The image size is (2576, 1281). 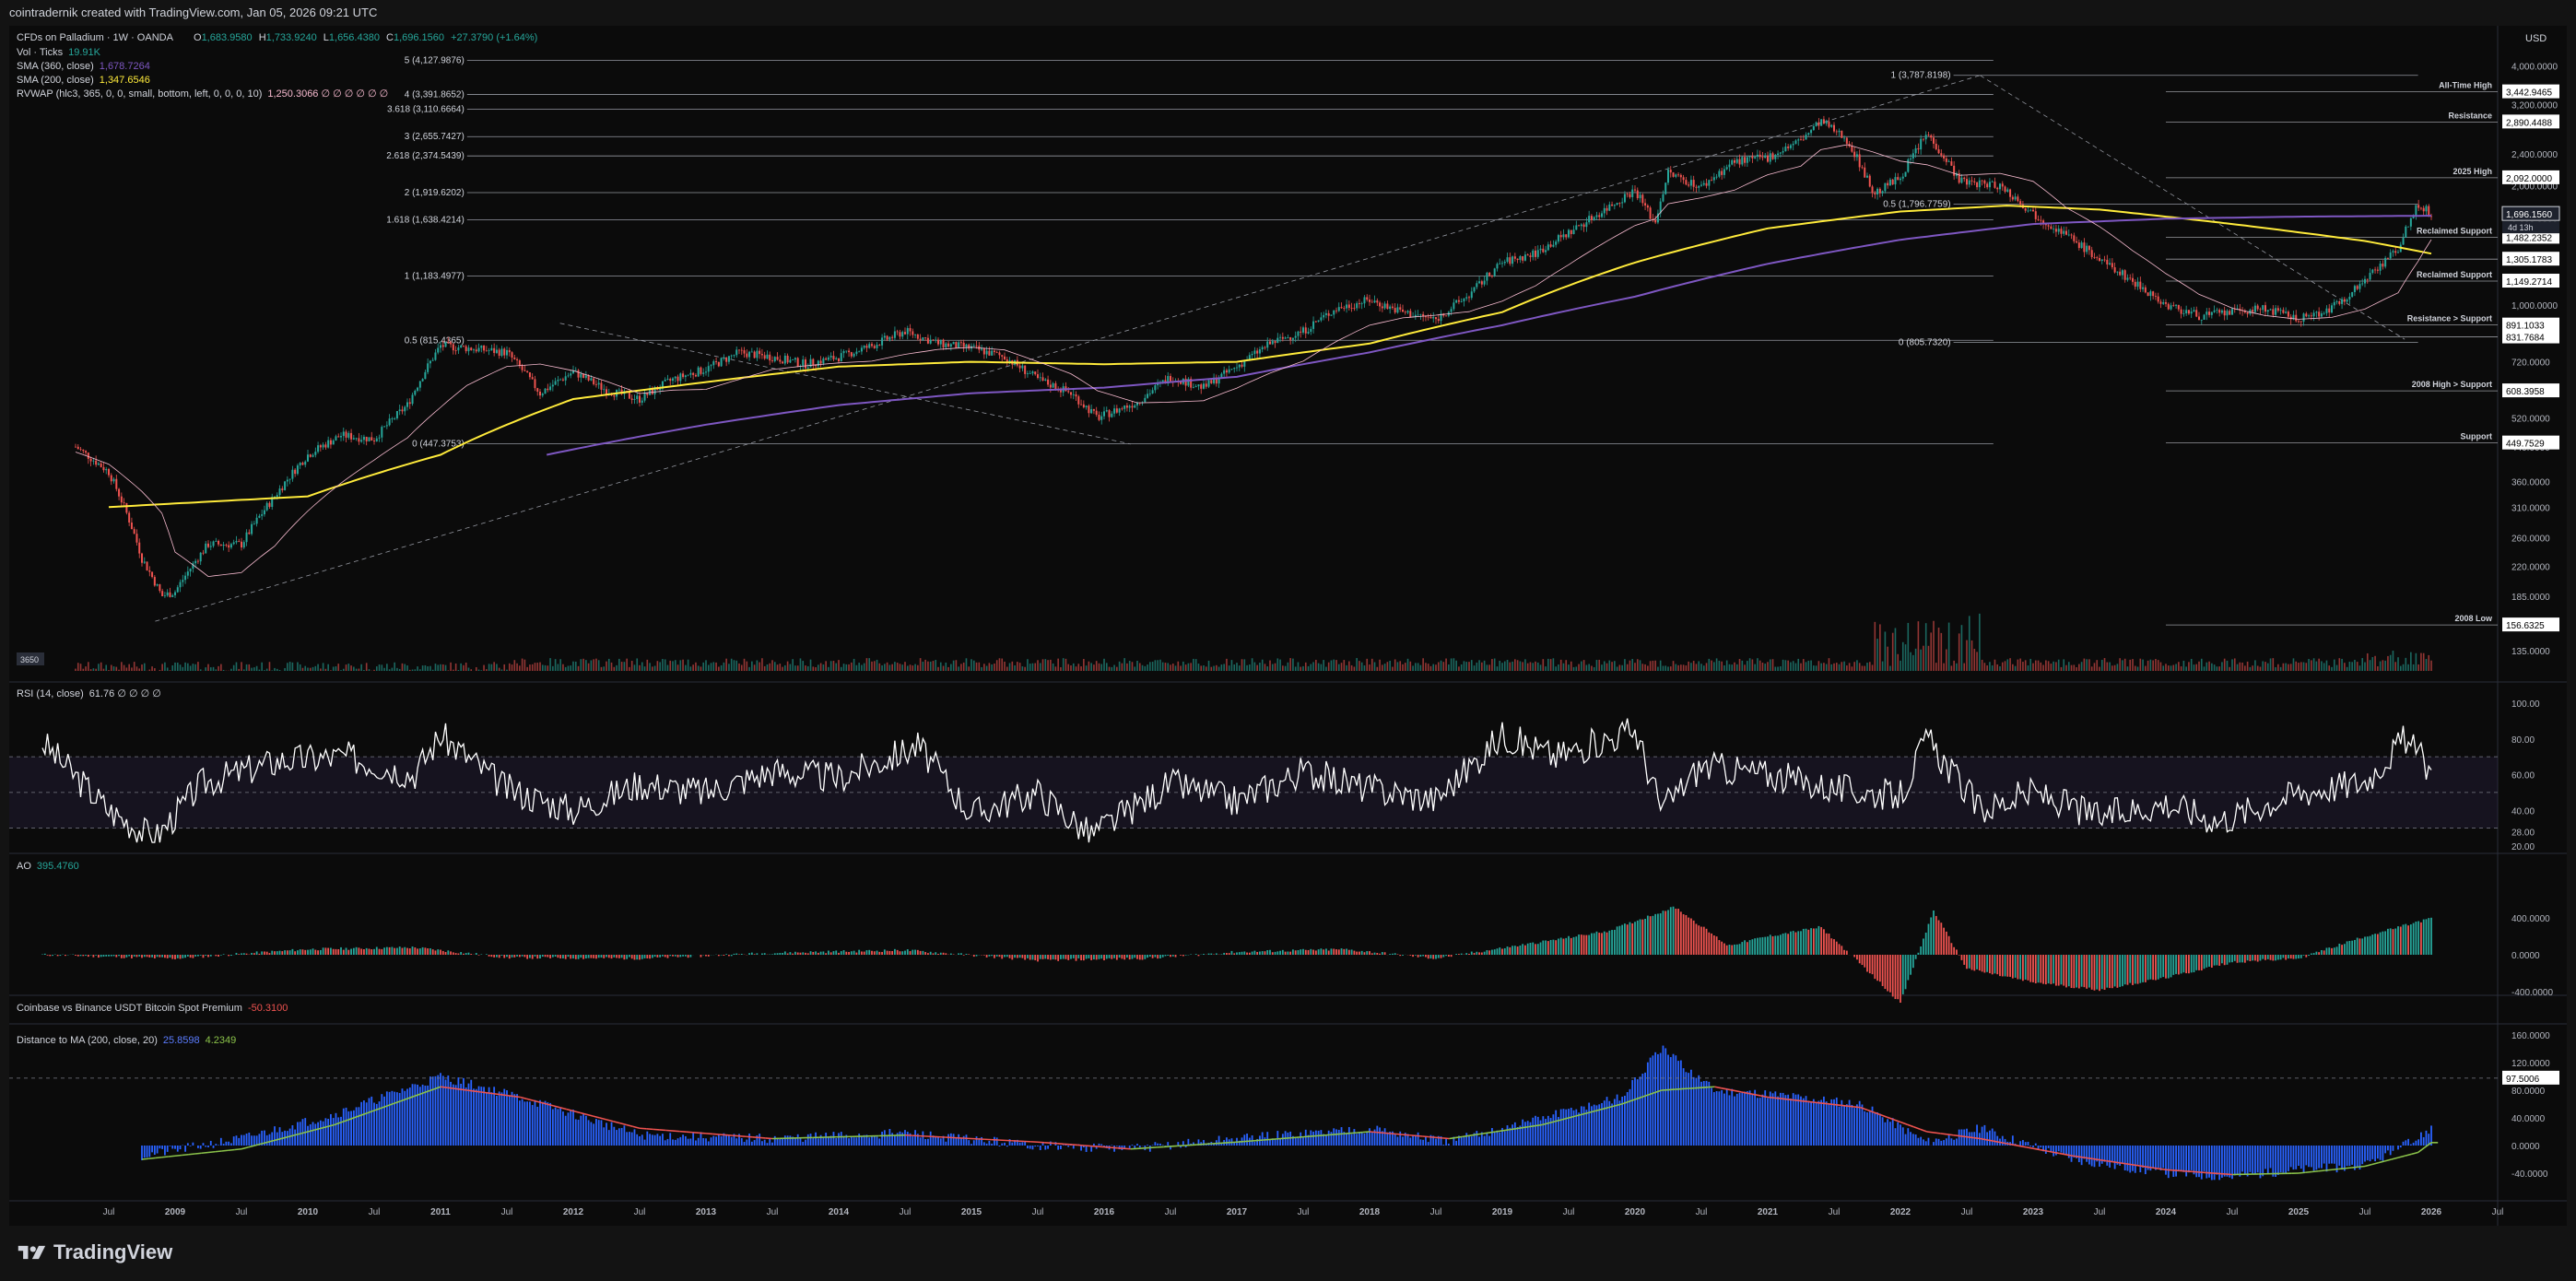 What do you see at coordinates (435, 340) in the screenshot?
I see `fib-label: 0.5 (815.4365)` at bounding box center [435, 340].